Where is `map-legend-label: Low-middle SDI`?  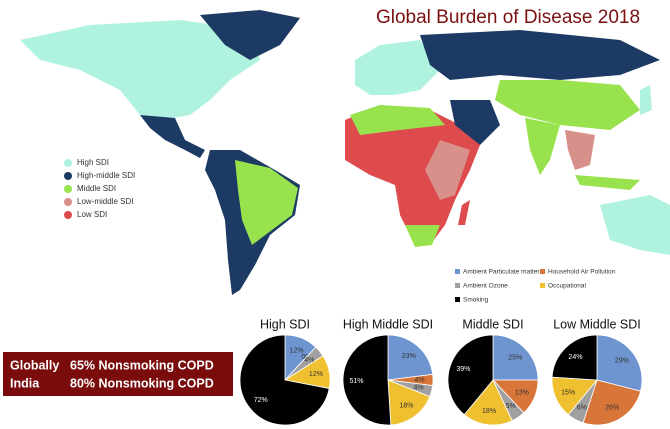
map-legend-label: Low-middle SDI is located at coordinates (105, 201).